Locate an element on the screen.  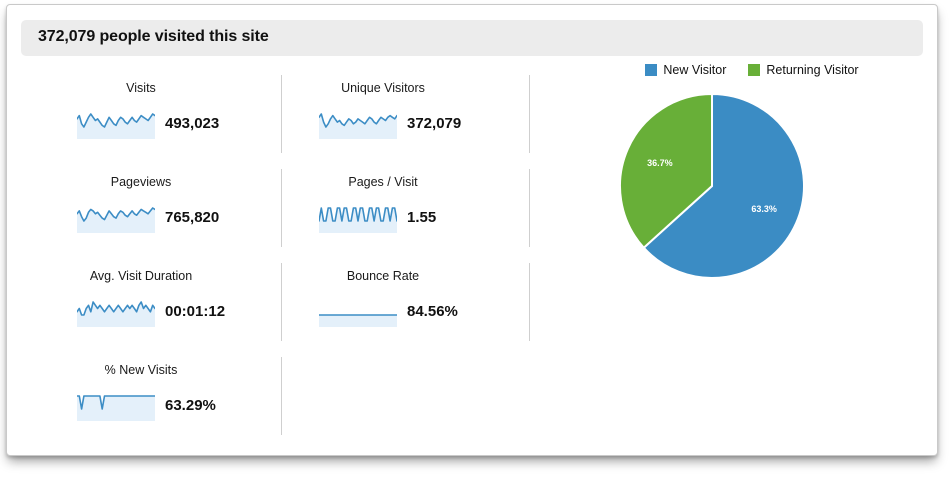
metric-cell-pages-per-visit: Pages / Visit 1.55 is located at coordinates (383, 208).